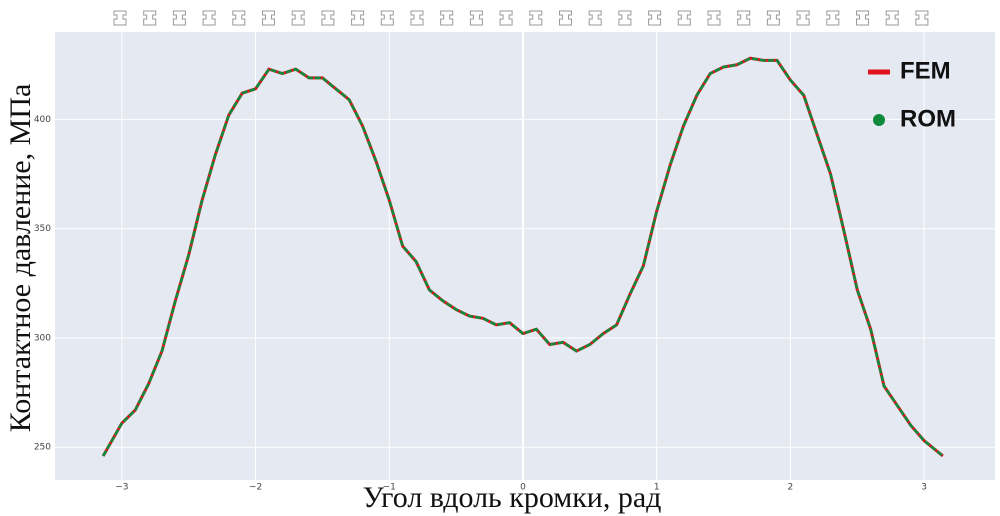 The image size is (1000, 516). What do you see at coordinates (42, 229) in the screenshot?
I see `y-tick-label: 350` at bounding box center [42, 229].